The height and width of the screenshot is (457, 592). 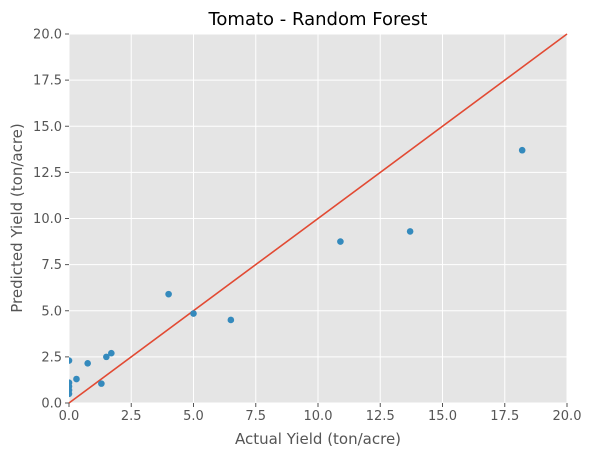 What do you see at coordinates (47, 219) in the screenshot?
I see `y-tick-label: 10.0` at bounding box center [47, 219].